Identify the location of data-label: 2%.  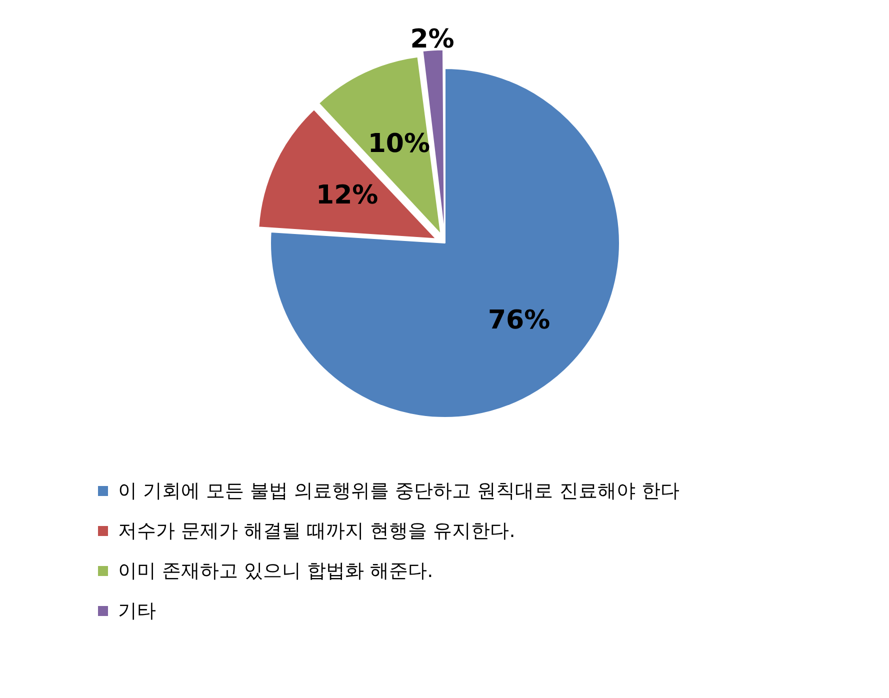
(432, 39).